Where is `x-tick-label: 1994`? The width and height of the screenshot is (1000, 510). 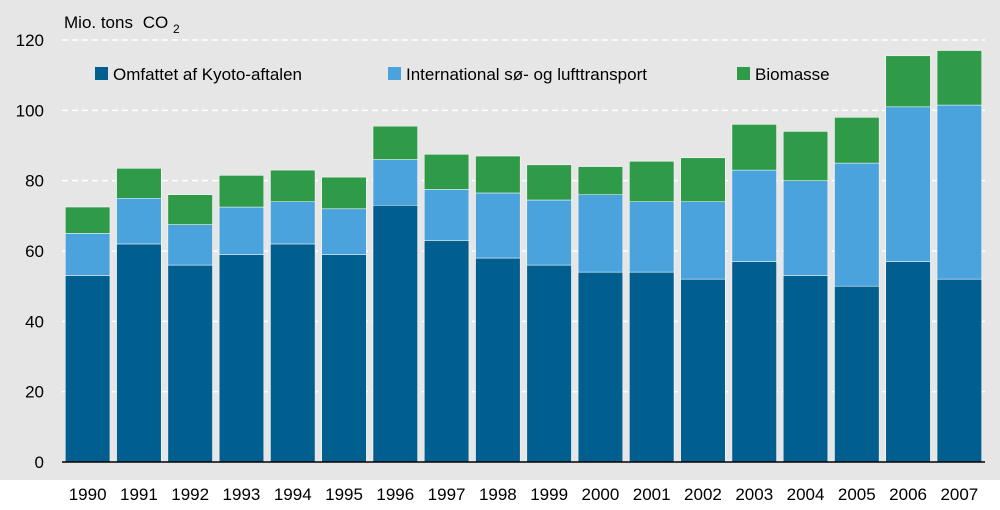 x-tick-label: 1994 is located at coordinates (293, 494).